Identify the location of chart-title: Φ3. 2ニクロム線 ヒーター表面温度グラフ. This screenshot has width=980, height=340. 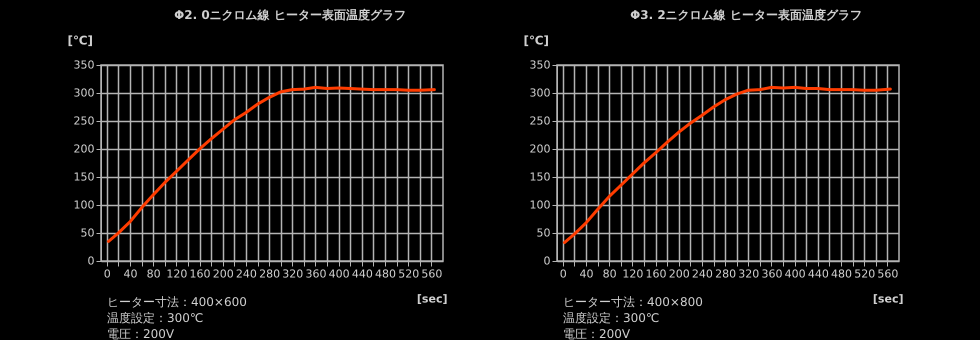
(746, 15).